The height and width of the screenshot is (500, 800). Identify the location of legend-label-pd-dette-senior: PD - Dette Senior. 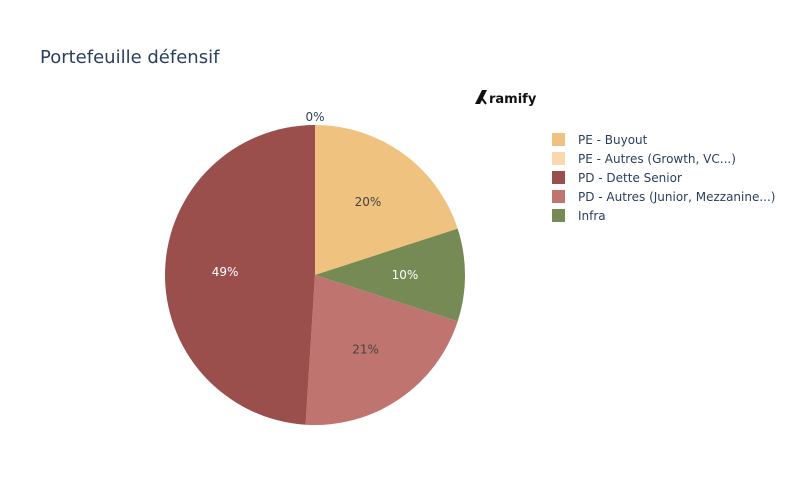
(630, 178).